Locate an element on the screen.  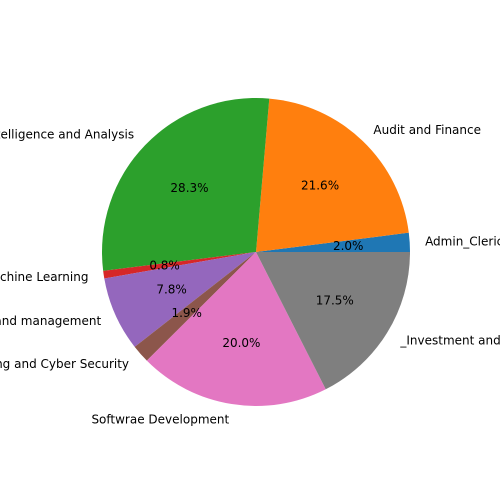
slice-label: Admin_Clerical is located at coordinates (462, 241).